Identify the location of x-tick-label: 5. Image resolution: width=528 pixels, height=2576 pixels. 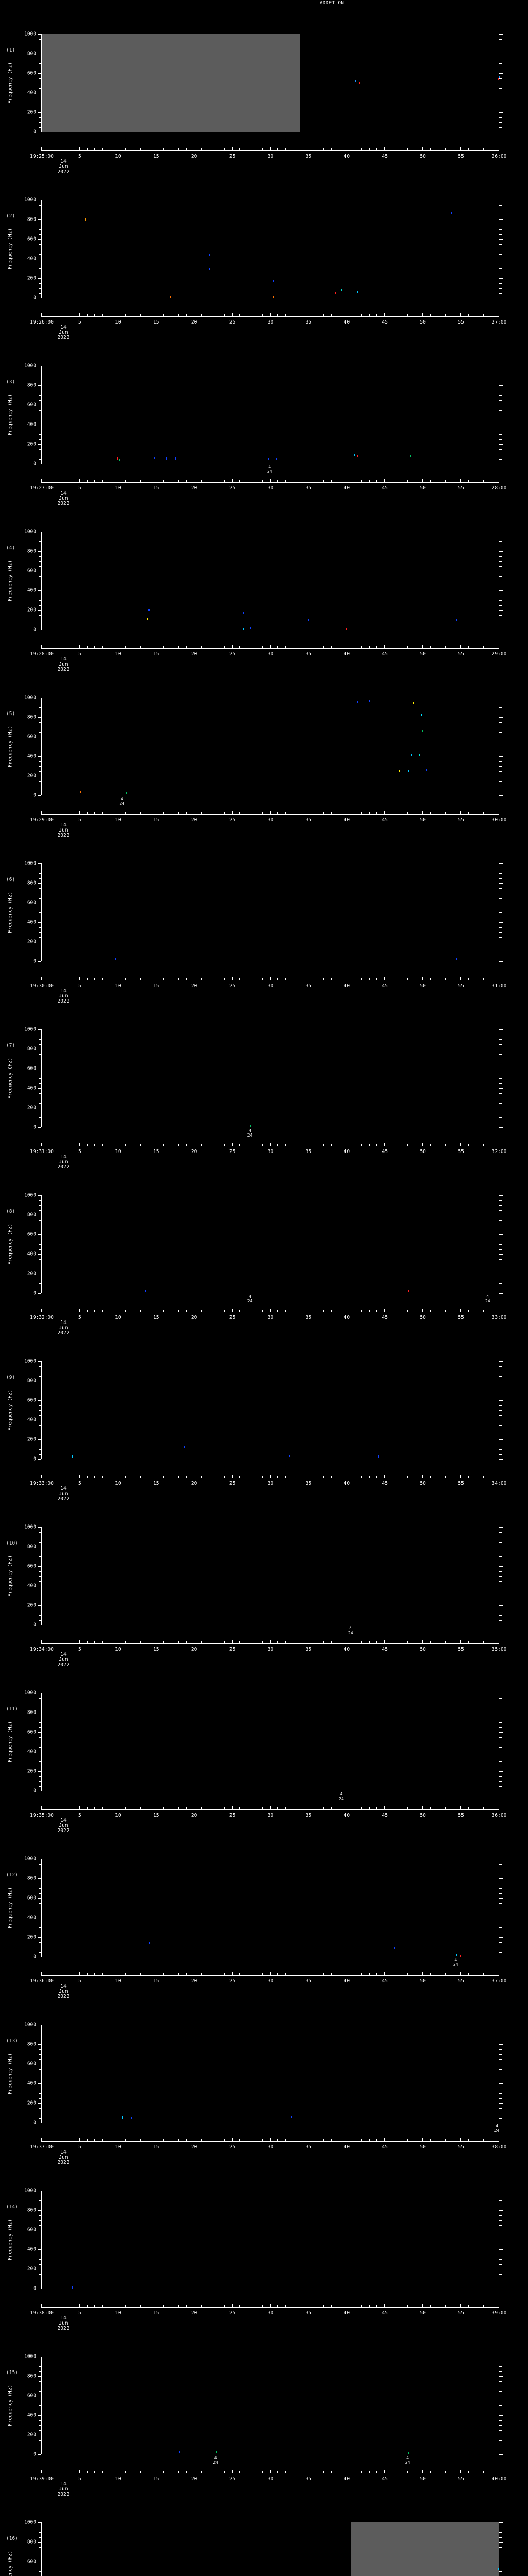
(79, 654).